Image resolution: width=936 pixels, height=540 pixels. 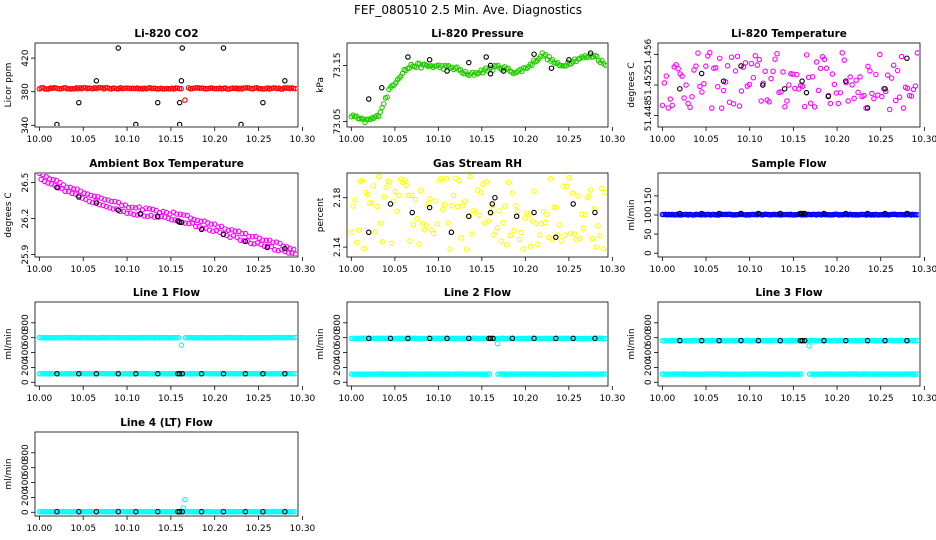 What do you see at coordinates (338, 337) in the screenshot?
I see `y-tick-label: 600` at bounding box center [338, 337].